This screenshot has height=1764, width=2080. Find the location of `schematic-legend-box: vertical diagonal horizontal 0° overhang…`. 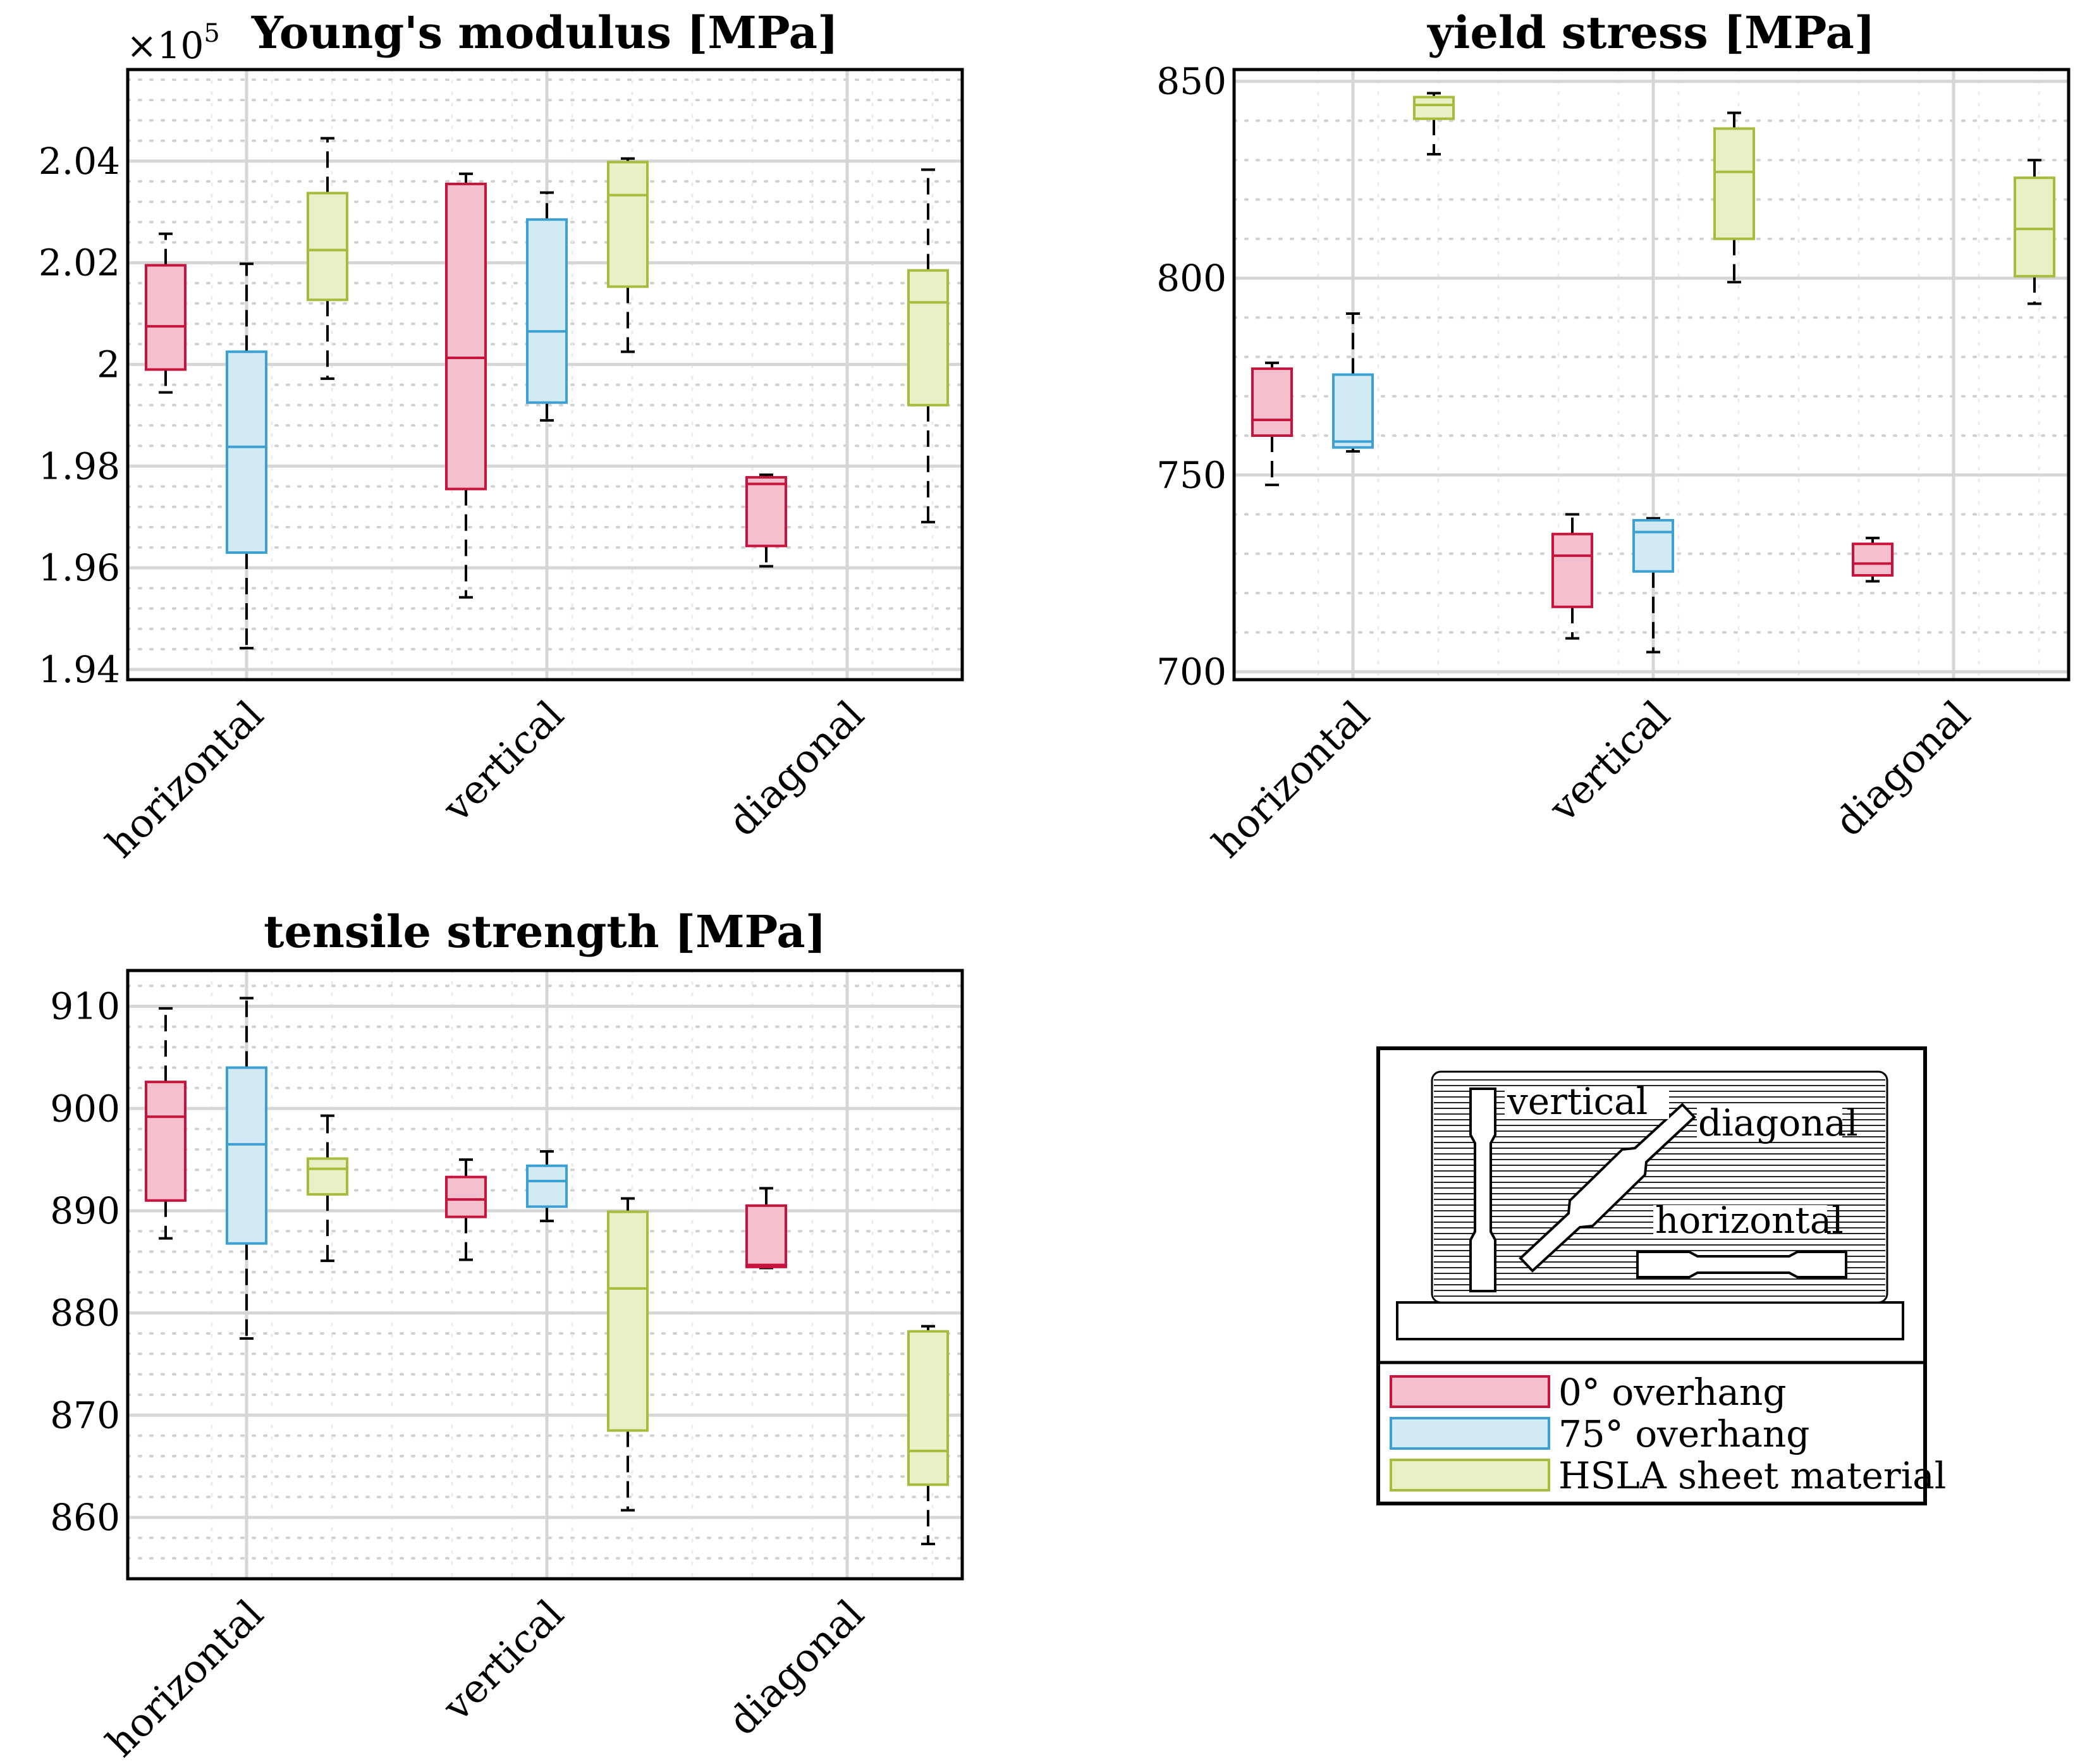

schematic-legend-box: vertical diagonal horizontal 0° overhang… is located at coordinates (1661, 1275).